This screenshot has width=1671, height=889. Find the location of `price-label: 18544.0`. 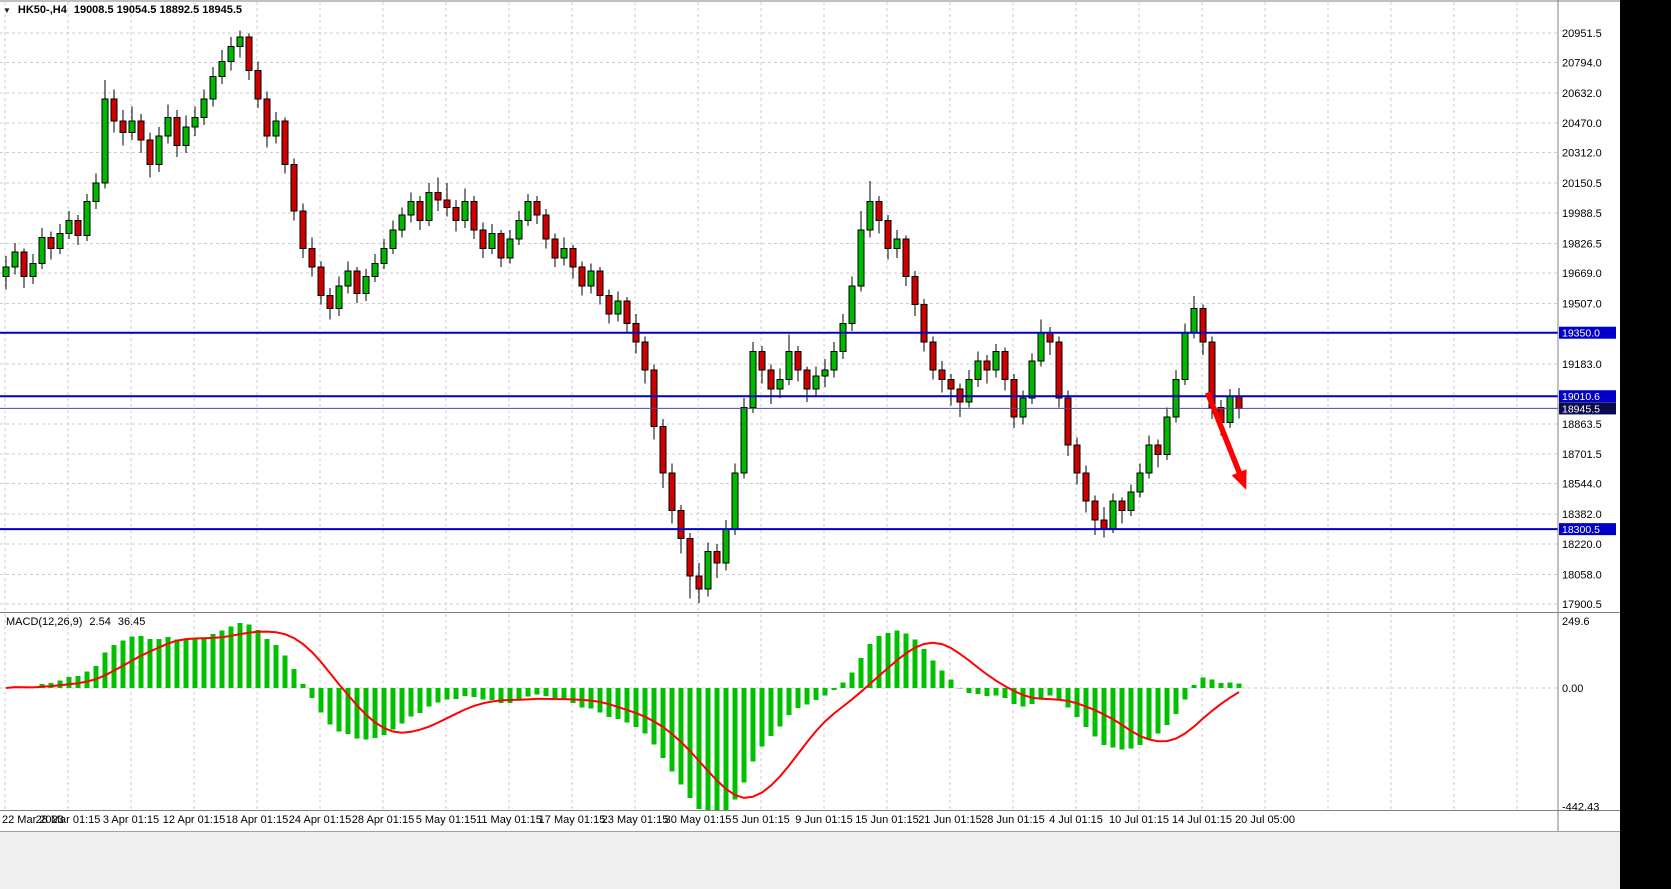

price-label: 18544.0 is located at coordinates (1582, 485).